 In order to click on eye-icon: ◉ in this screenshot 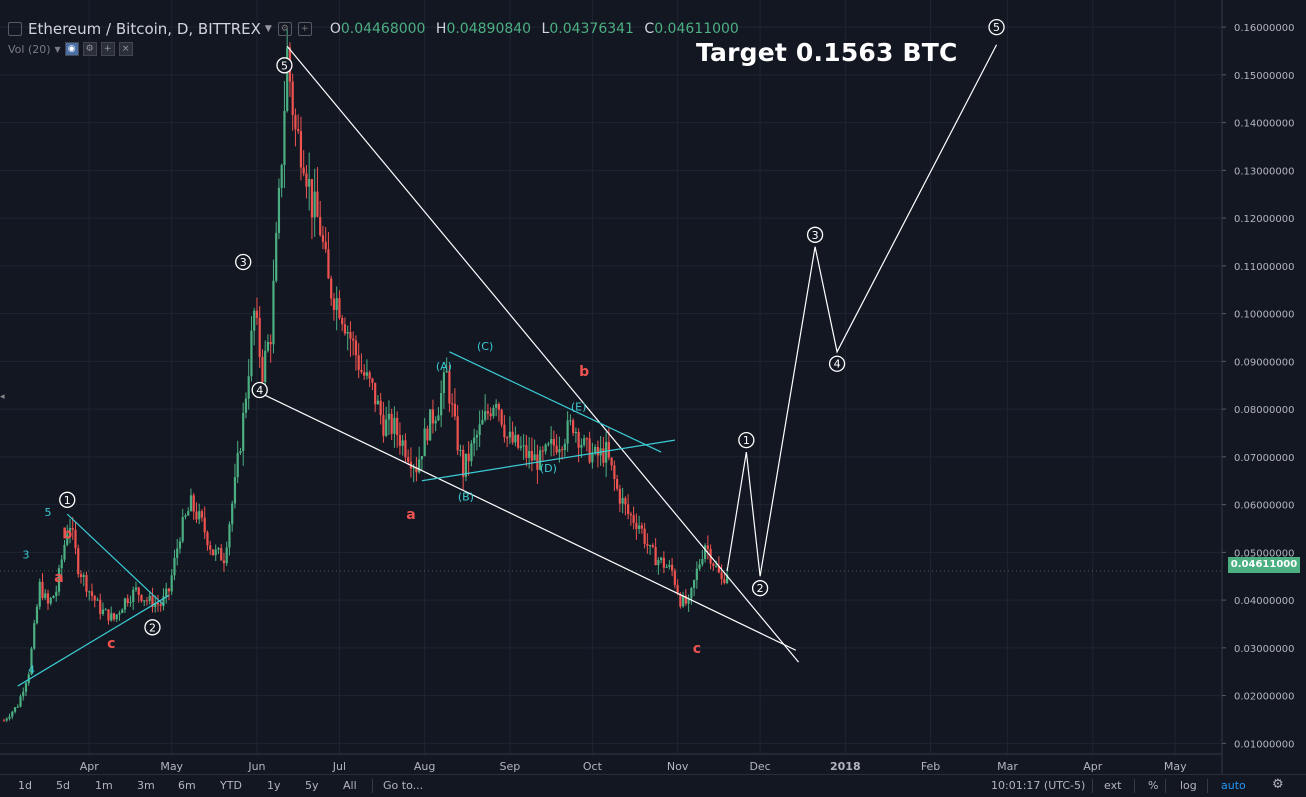, I will do `click(71, 49)`.